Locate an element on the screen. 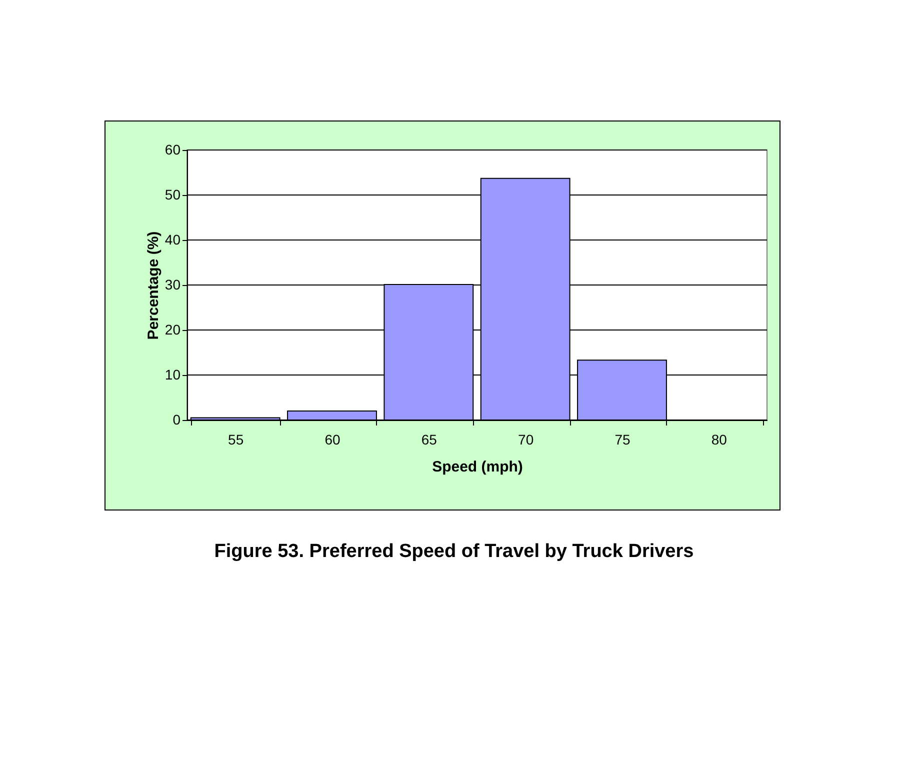  x-tick-label: 80 is located at coordinates (719, 440).